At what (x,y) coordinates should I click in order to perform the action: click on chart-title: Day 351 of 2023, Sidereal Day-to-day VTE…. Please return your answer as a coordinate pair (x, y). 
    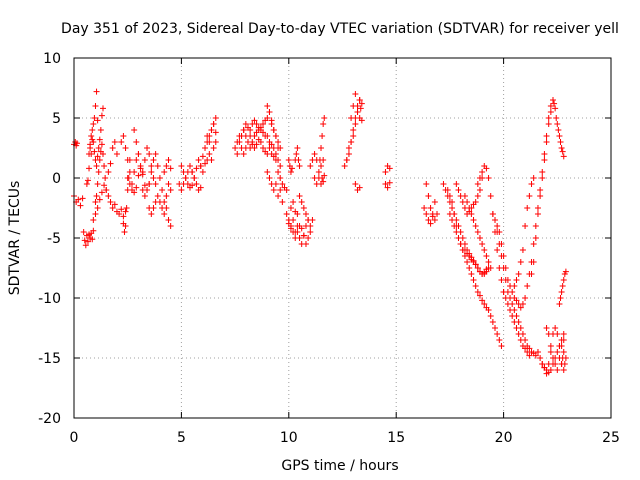
    Looking at the image, I should click on (340, 29).